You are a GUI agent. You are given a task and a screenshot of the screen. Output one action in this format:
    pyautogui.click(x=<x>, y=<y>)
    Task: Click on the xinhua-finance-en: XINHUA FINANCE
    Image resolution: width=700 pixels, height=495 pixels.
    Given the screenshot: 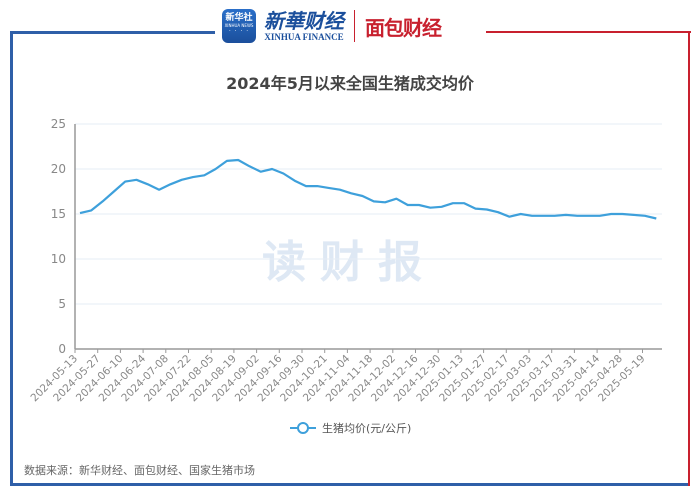 What is the action you would take?
    pyautogui.click(x=304, y=37)
    